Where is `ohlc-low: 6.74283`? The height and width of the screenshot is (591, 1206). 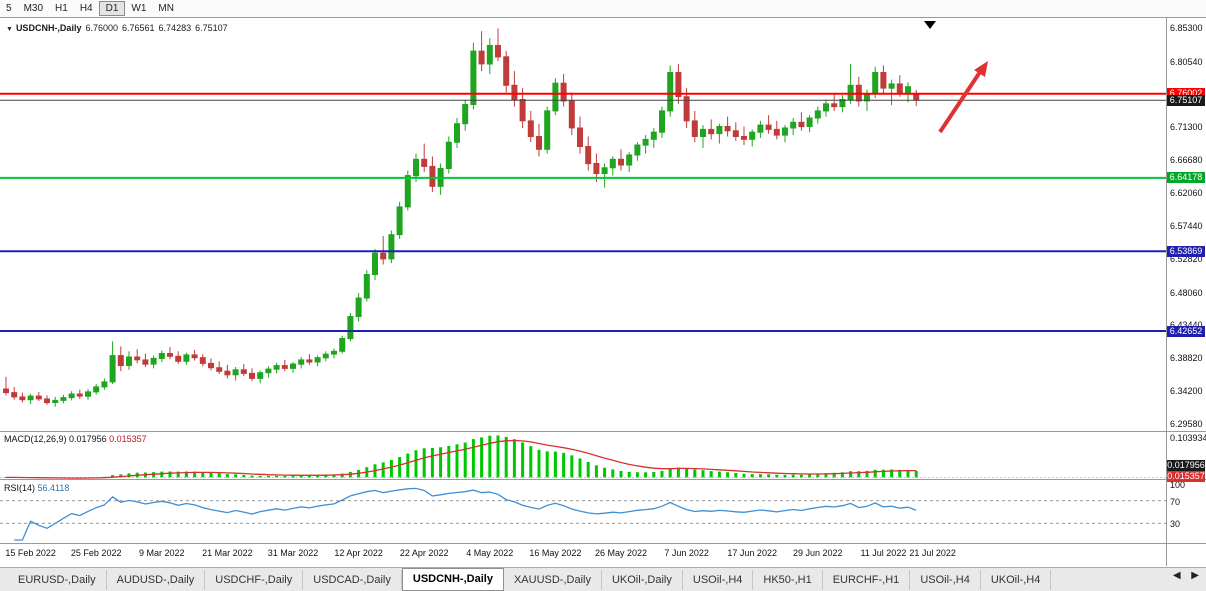
ohlc-low: 6.74283 is located at coordinates (175, 28).